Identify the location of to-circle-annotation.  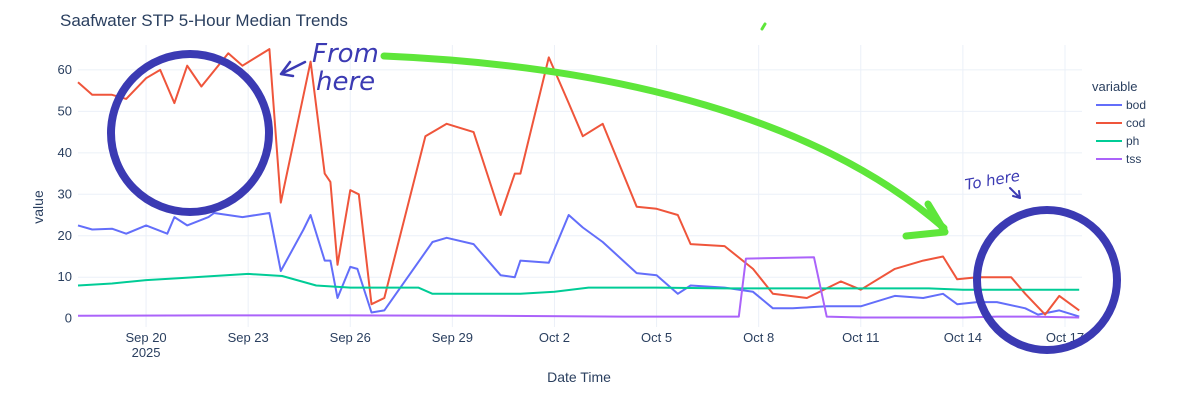
(1047, 280).